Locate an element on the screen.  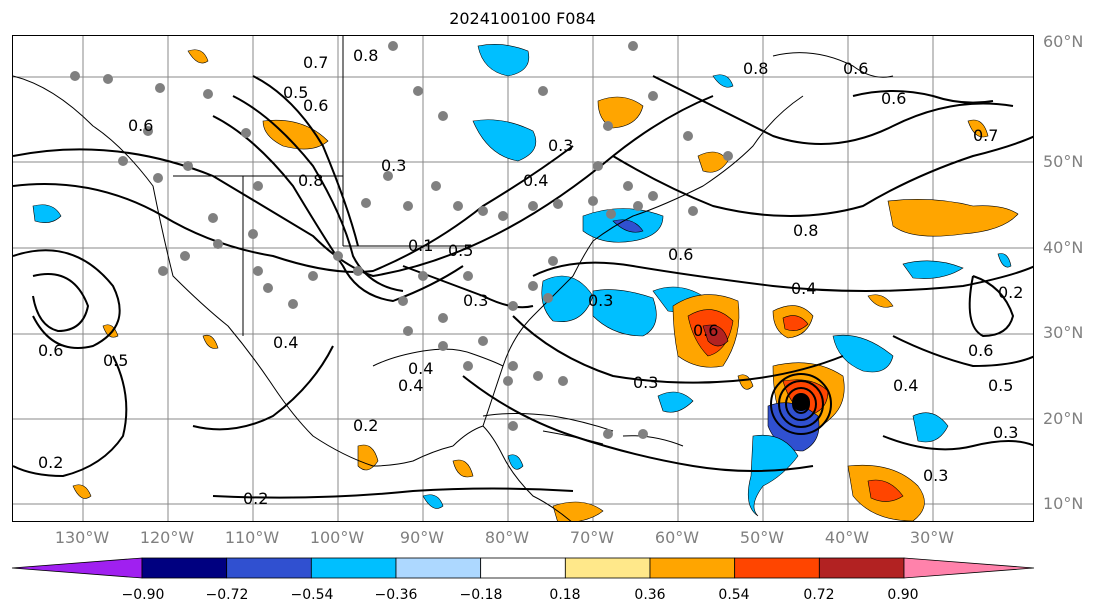
storm-center-marker is located at coordinates (801, 402).